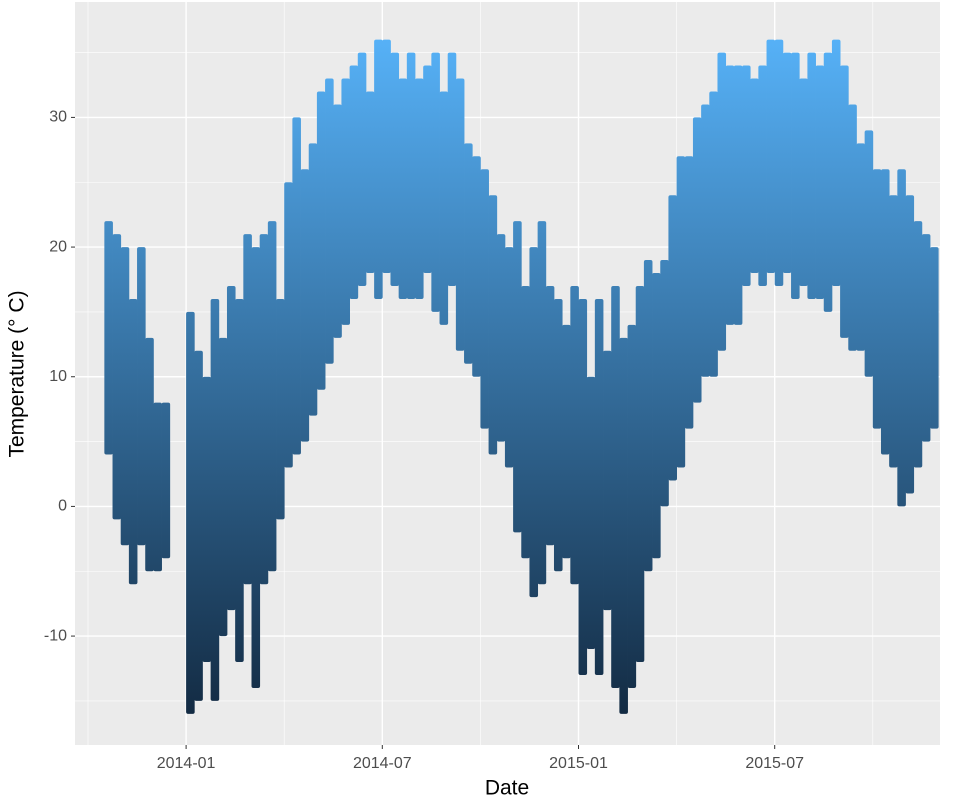 This screenshot has width=980, height=802. What do you see at coordinates (58, 376) in the screenshot?
I see `y-tick-label: 10` at bounding box center [58, 376].